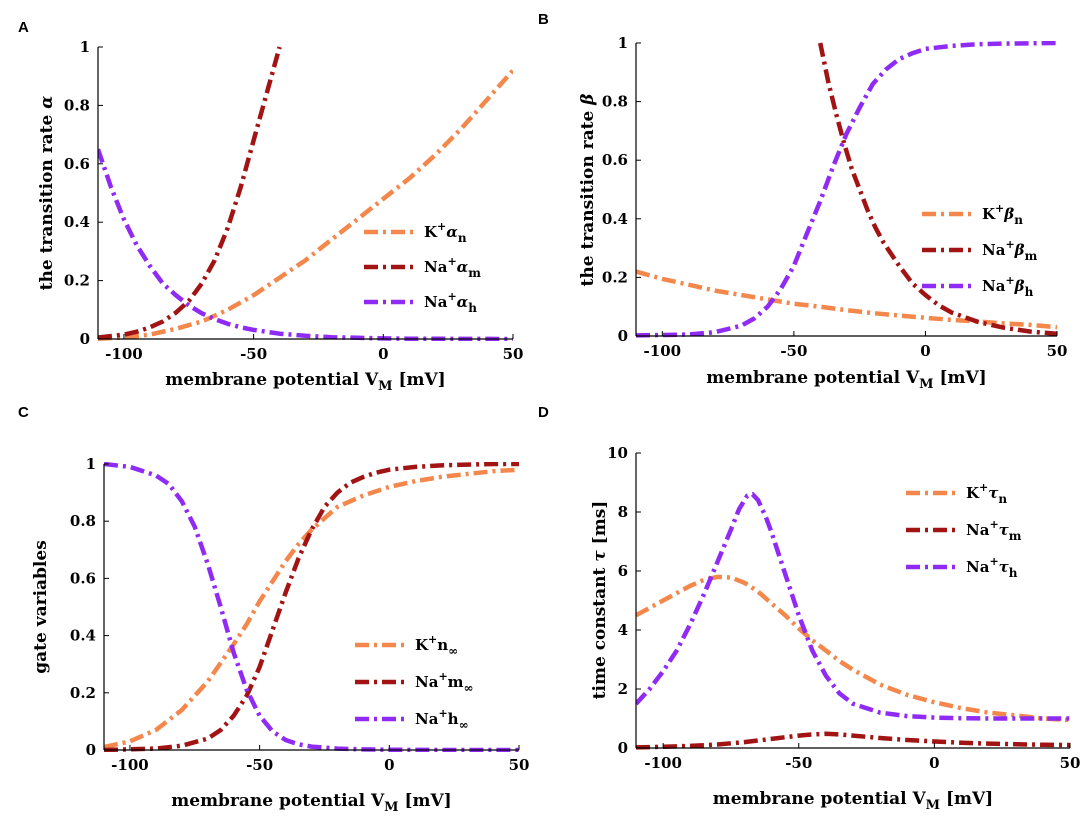  What do you see at coordinates (543, 412) in the screenshot?
I see `panel-letter-d: D` at bounding box center [543, 412].